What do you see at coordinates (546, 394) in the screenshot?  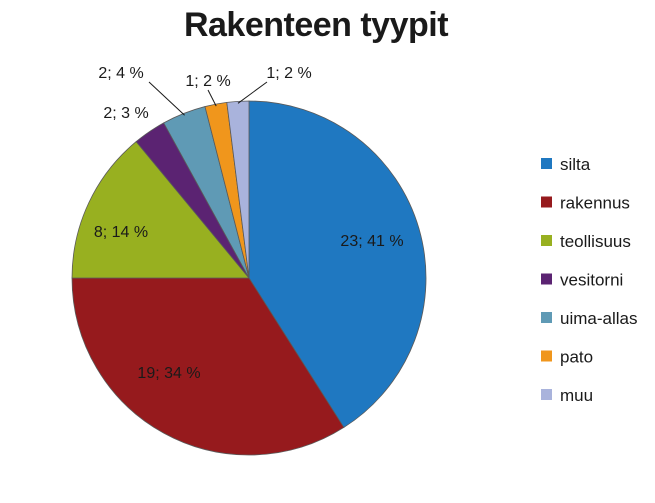 I see `legend-swatch-muu` at bounding box center [546, 394].